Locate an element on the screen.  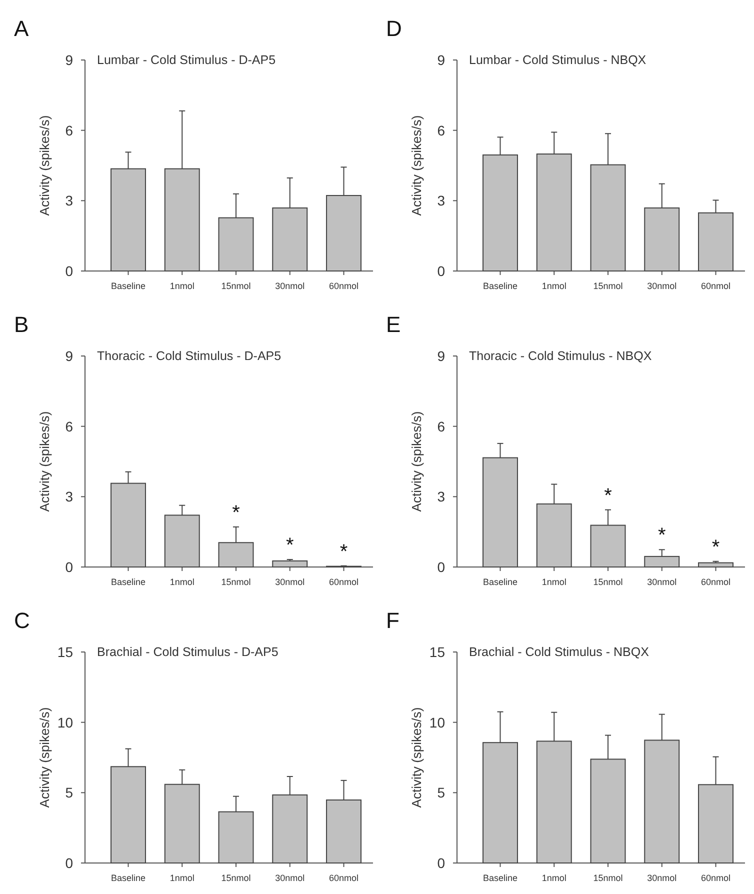
chart-title: Thoracic - Cold Stimulus - D-AP5 is located at coordinates (189, 356).